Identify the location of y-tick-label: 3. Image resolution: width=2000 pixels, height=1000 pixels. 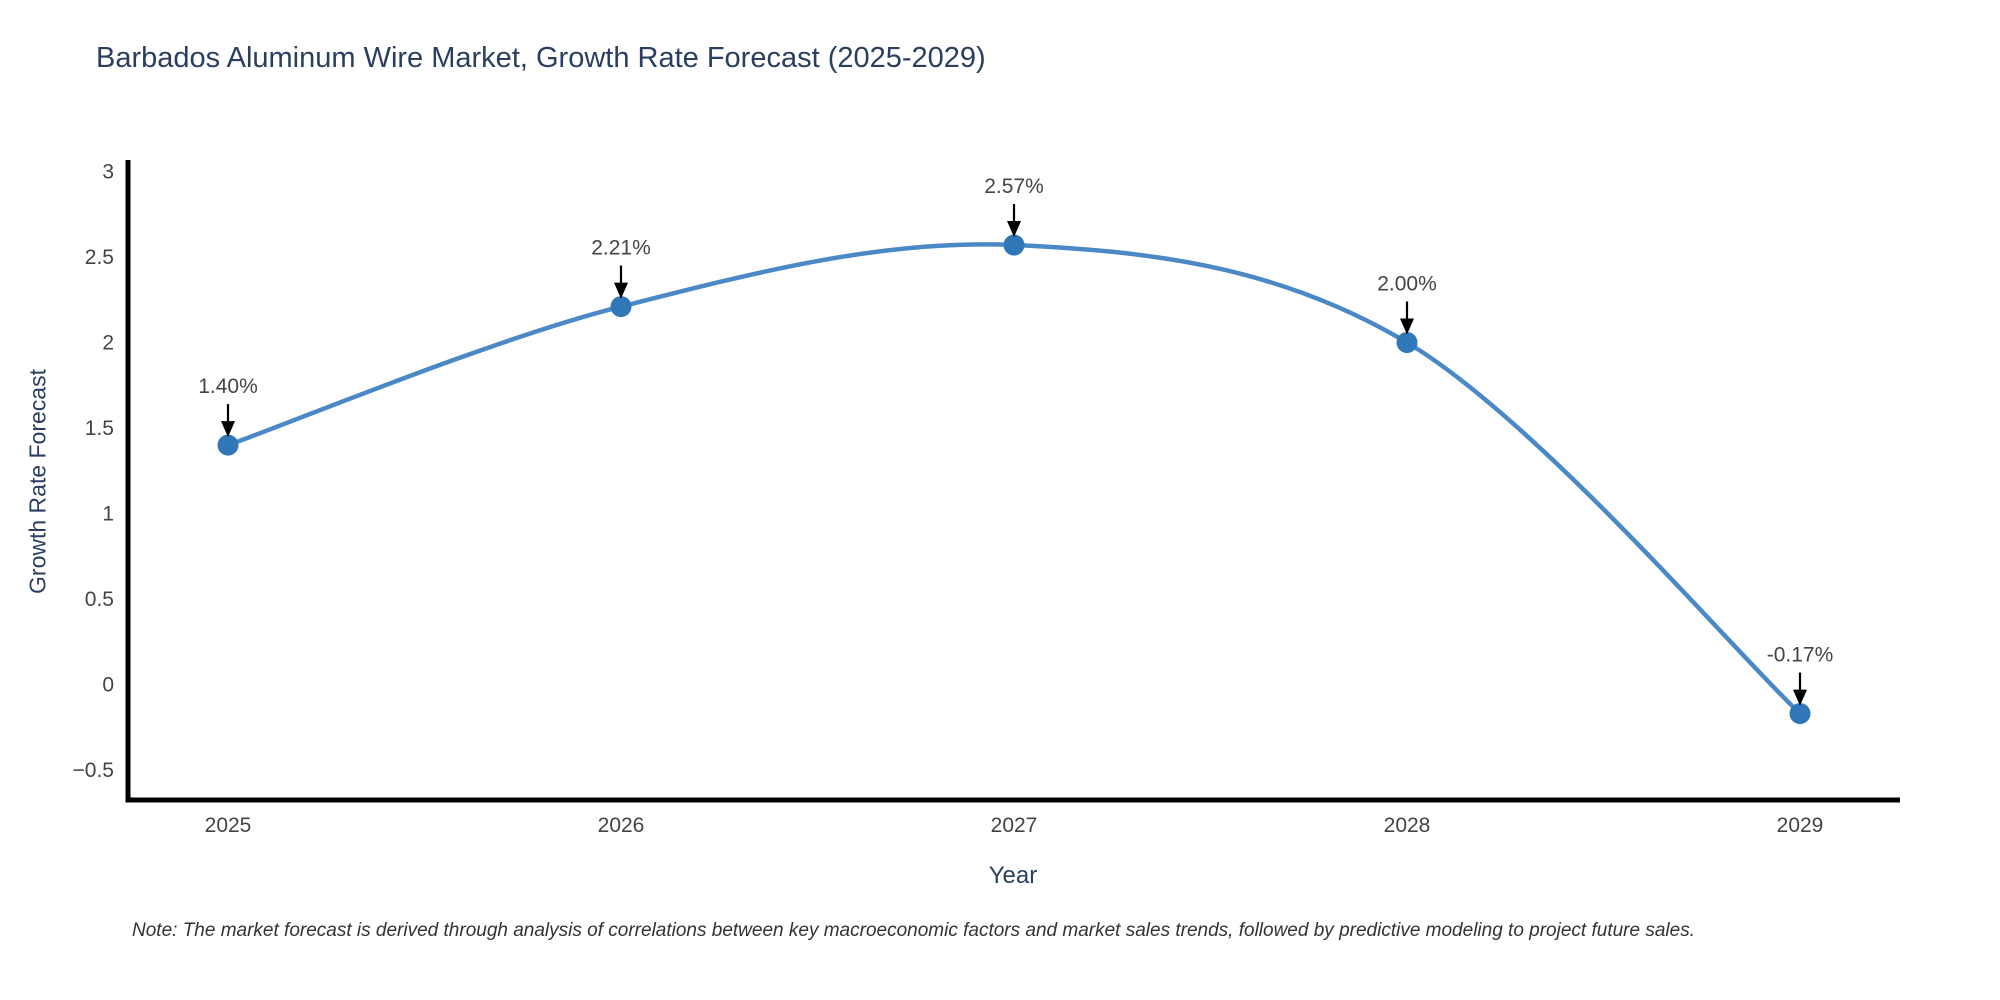
(108, 172).